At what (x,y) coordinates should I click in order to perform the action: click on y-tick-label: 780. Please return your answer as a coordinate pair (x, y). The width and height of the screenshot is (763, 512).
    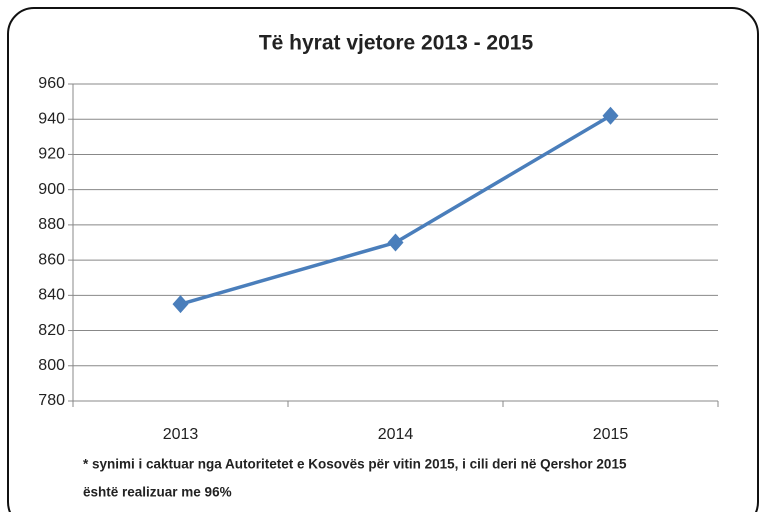
    Looking at the image, I should click on (51, 400).